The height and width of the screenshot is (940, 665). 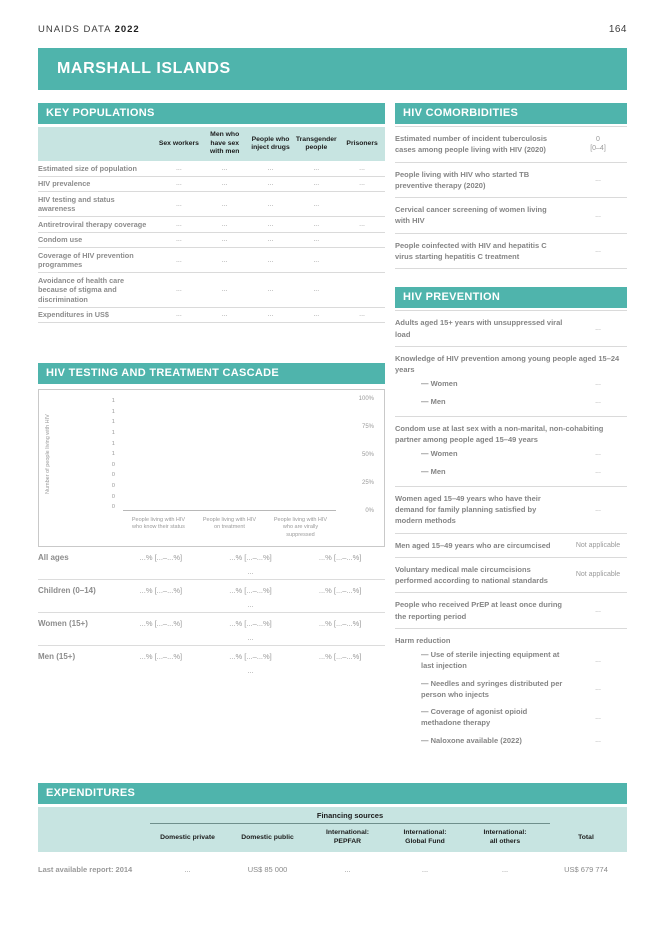 I want to click on kp-row-label: HIV testing and status awareness, so click(x=76, y=204).